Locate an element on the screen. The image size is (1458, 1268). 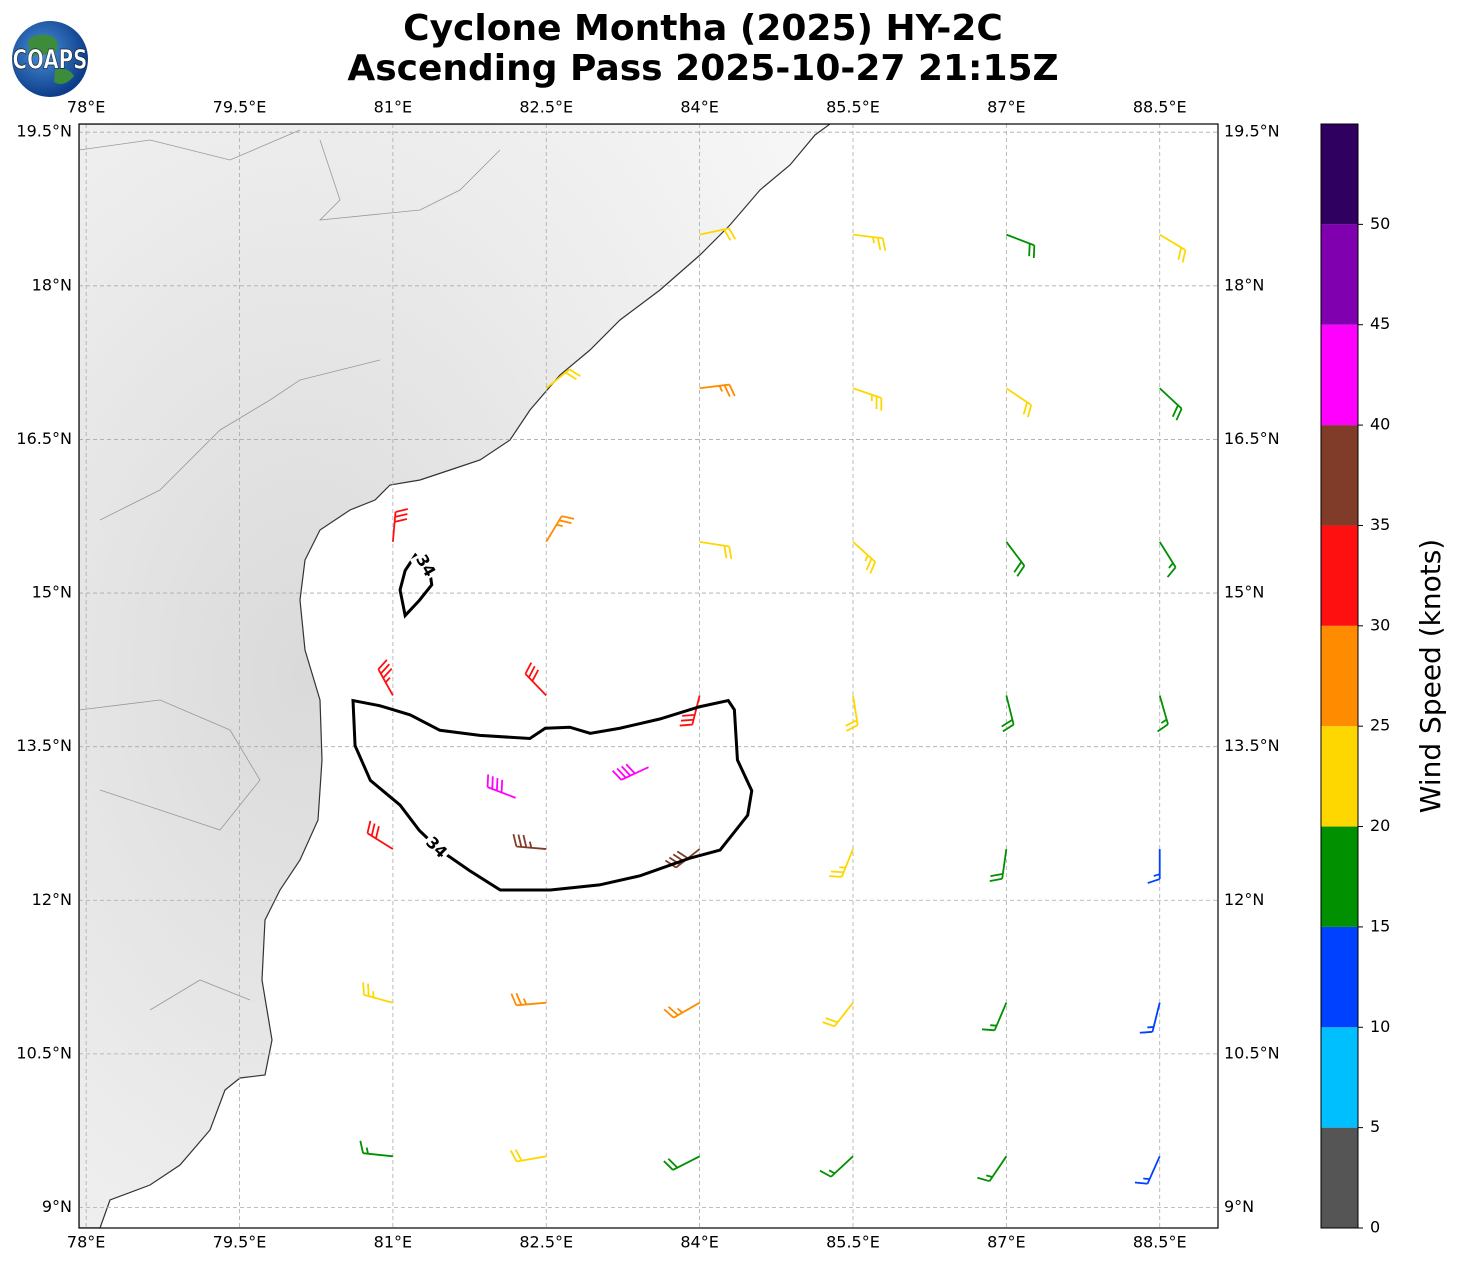
colorbar-tick-label: 5 is located at coordinates (1375, 1126).